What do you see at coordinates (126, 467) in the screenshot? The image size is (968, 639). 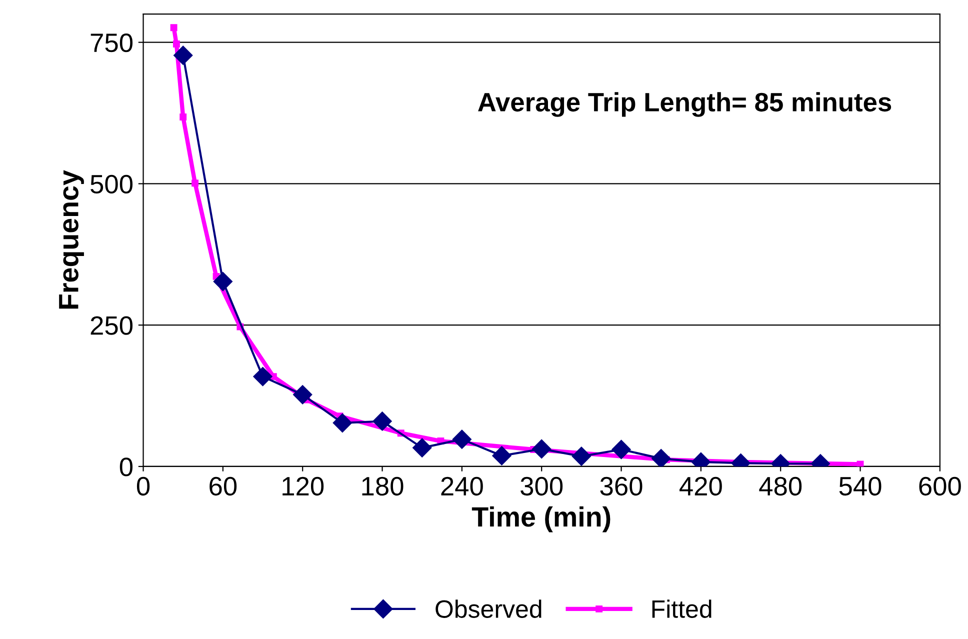 I see `y-tick-label: 0` at bounding box center [126, 467].